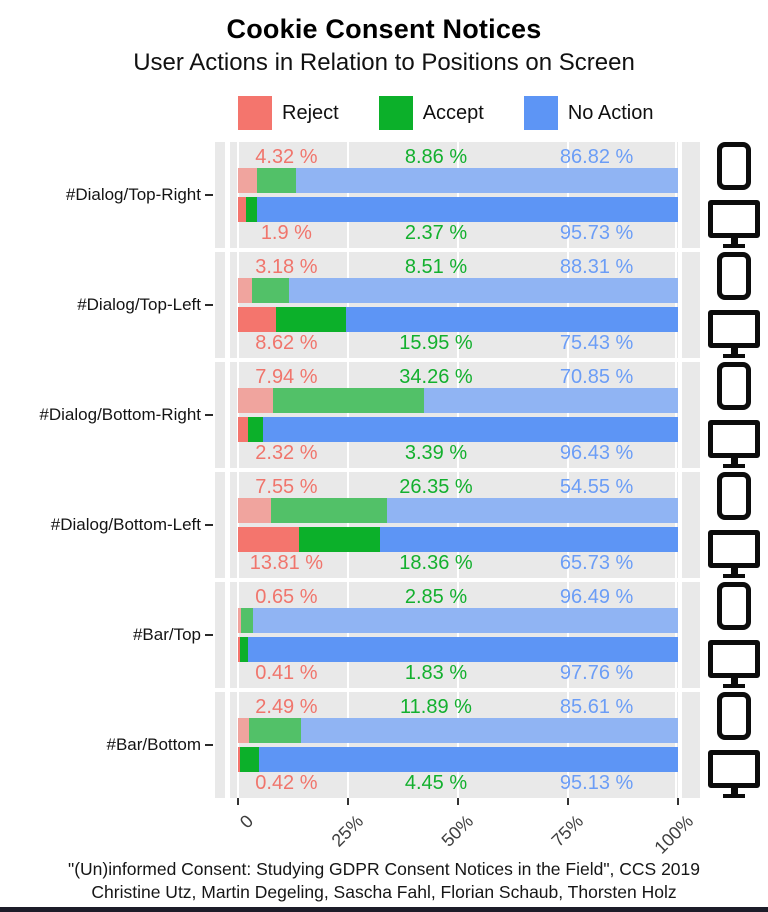  Describe the element at coordinates (734, 351) in the screenshot. I see `monitor-neck` at that location.